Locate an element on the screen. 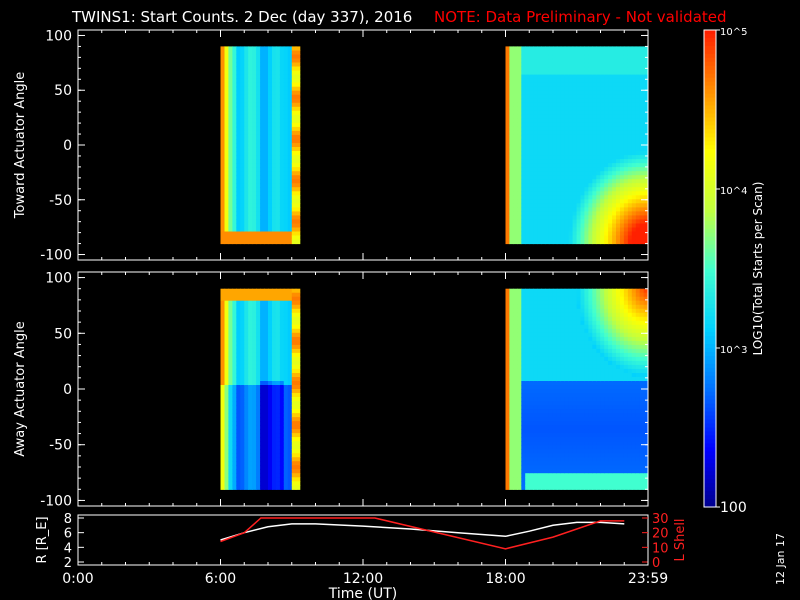 This screenshot has height=600, width=800. date-stamp: 12 Jan 17 is located at coordinates (780, 559).